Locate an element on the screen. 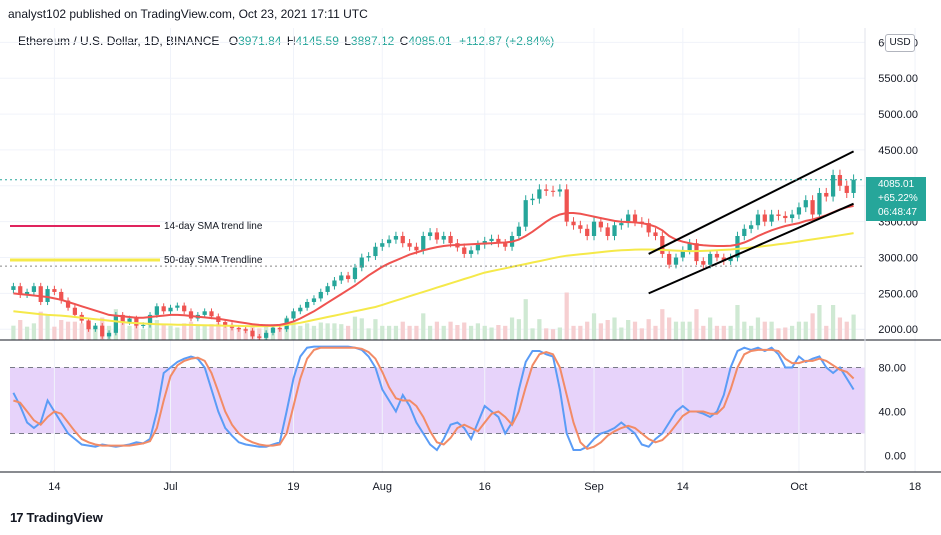 The image size is (941, 535). channel-trendline is located at coordinates (751, 248).